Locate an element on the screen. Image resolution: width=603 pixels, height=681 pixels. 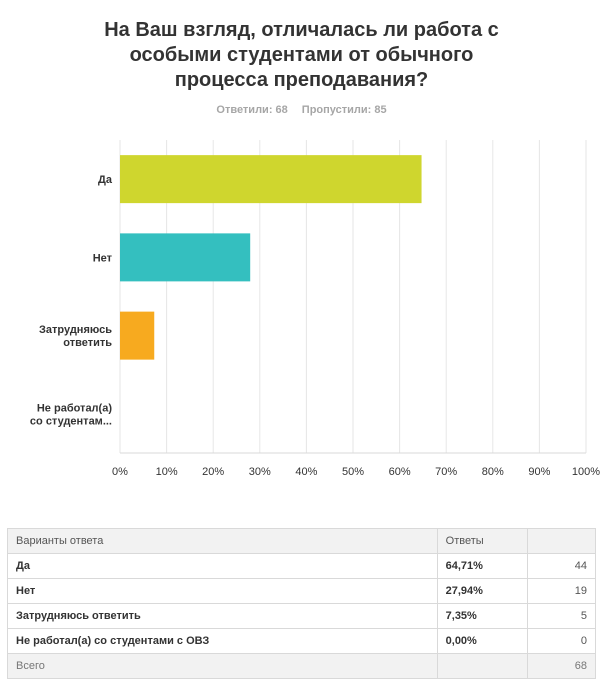
x-tick-label: 80% is located at coordinates (493, 472).